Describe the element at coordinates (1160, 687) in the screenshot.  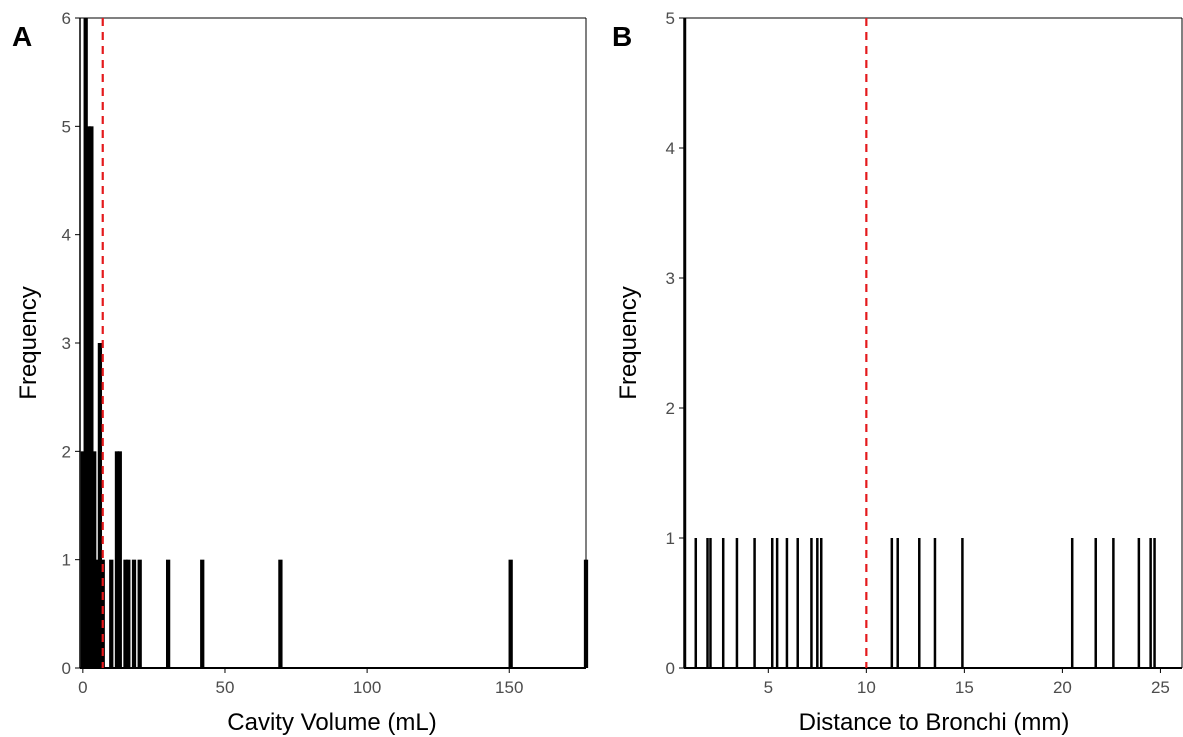
I see `x-tick-label: 25` at that location.